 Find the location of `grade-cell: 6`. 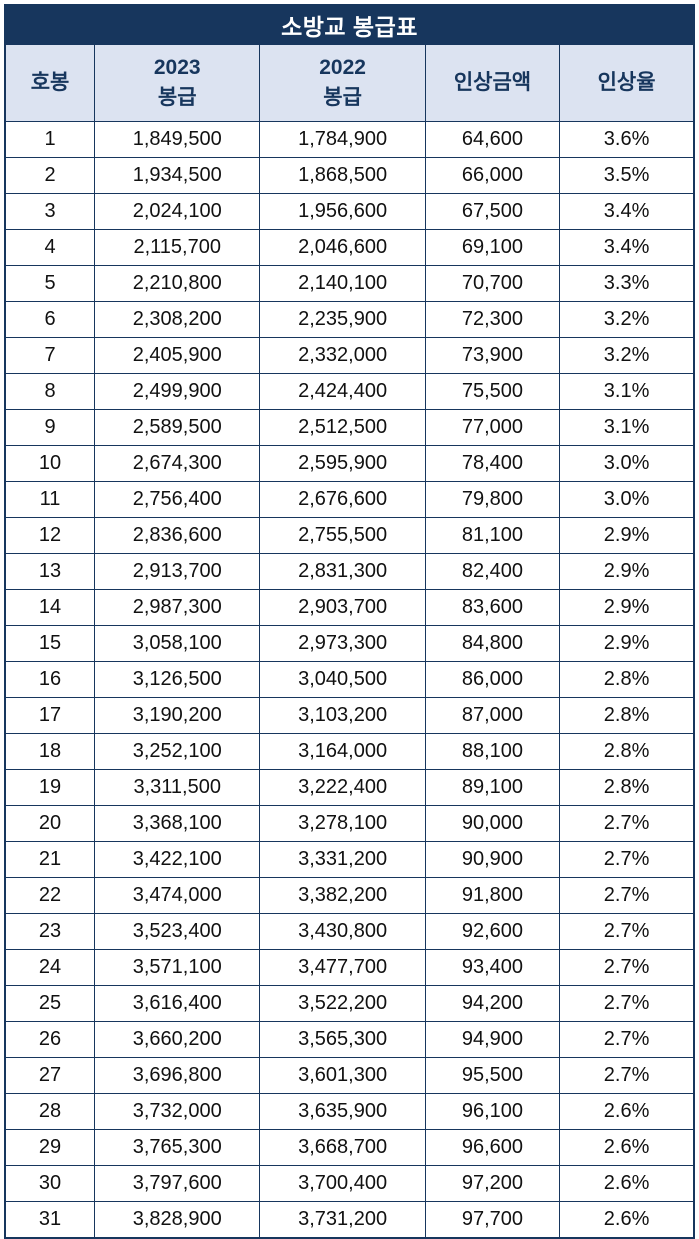

grade-cell: 6 is located at coordinates (50, 319).